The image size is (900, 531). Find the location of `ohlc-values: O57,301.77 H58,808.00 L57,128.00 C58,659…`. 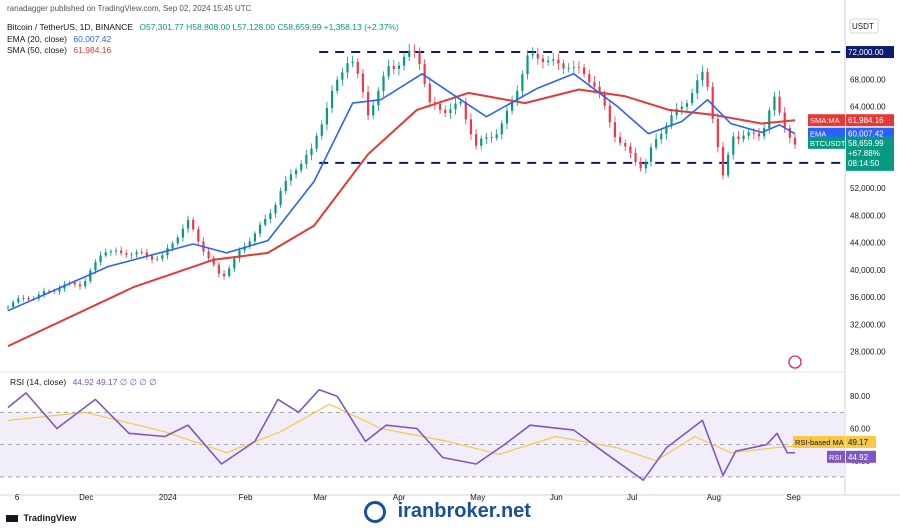

ohlc-values: O57,301.77 H58,808.00 L57,128.00 C58,659… is located at coordinates (269, 27).